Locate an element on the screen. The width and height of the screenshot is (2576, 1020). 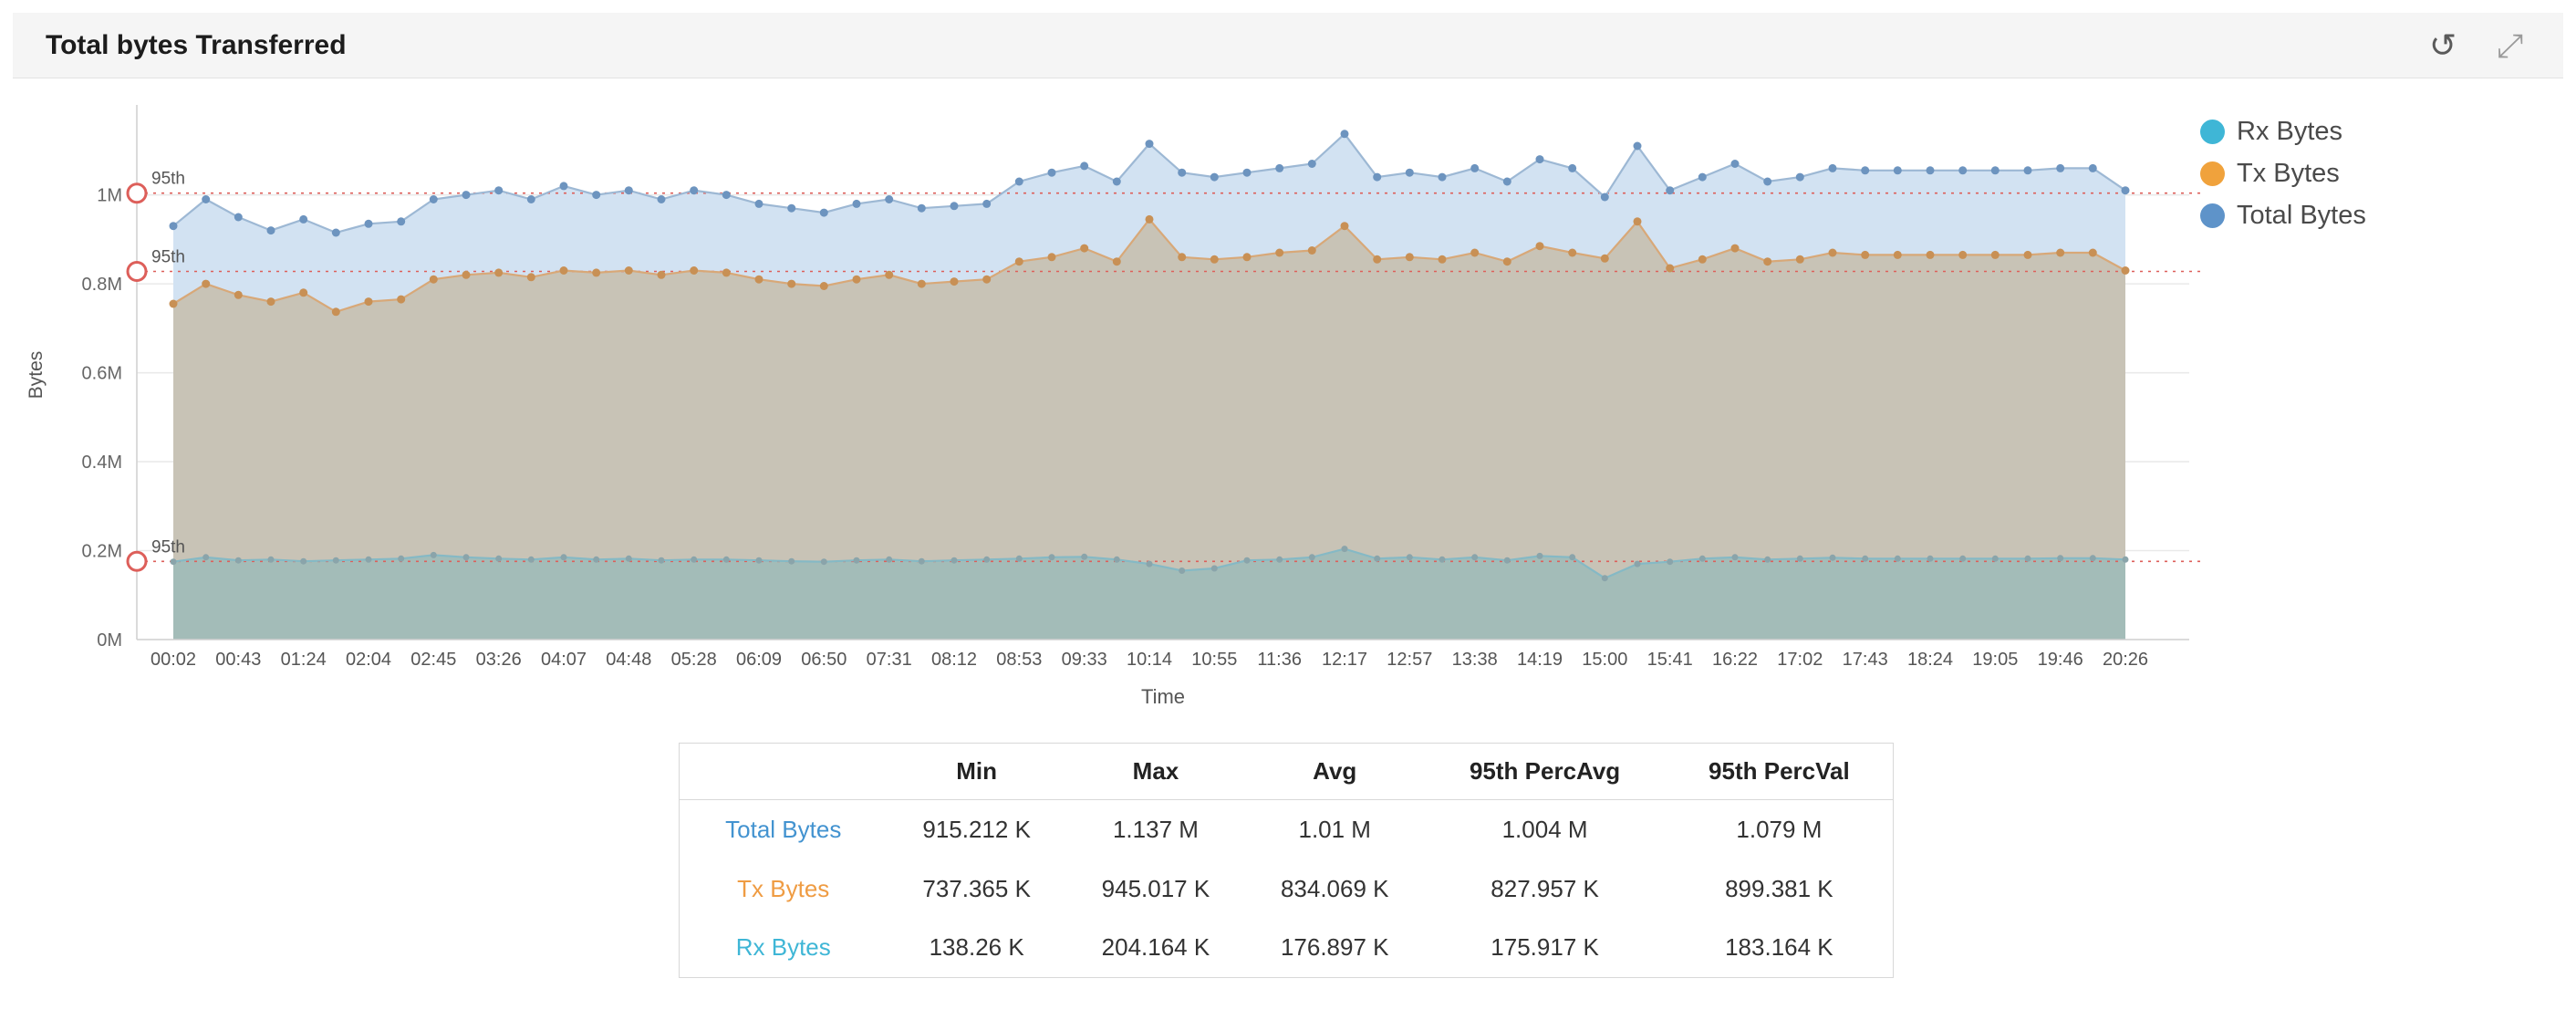
legend-item-rx-bytes: Rx Bytes is located at coordinates (2283, 132).